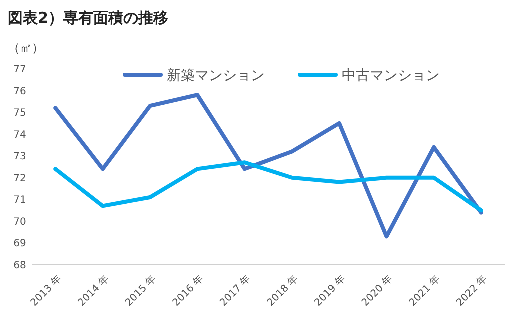  What do you see at coordinates (20, 244) in the screenshot?
I see `y-tick-label: 69` at bounding box center [20, 244].